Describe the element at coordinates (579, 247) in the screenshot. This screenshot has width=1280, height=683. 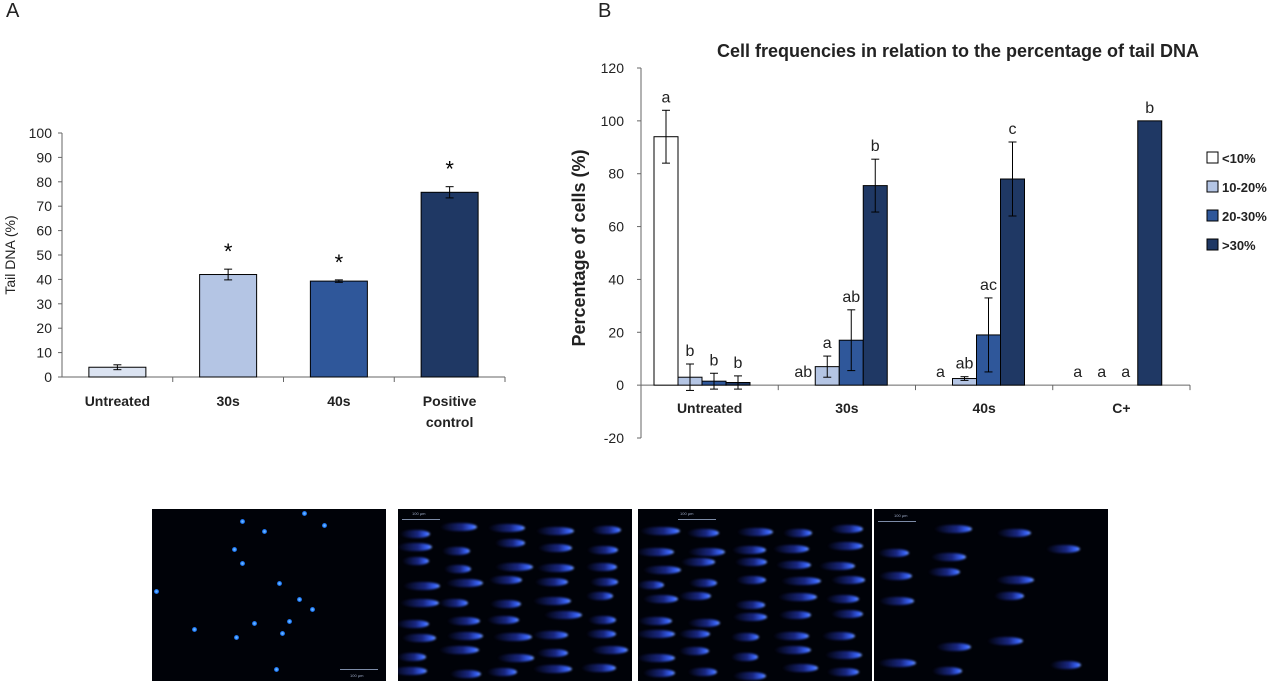
I see `y-axis-title: Percentage of cells (%)` at that location.